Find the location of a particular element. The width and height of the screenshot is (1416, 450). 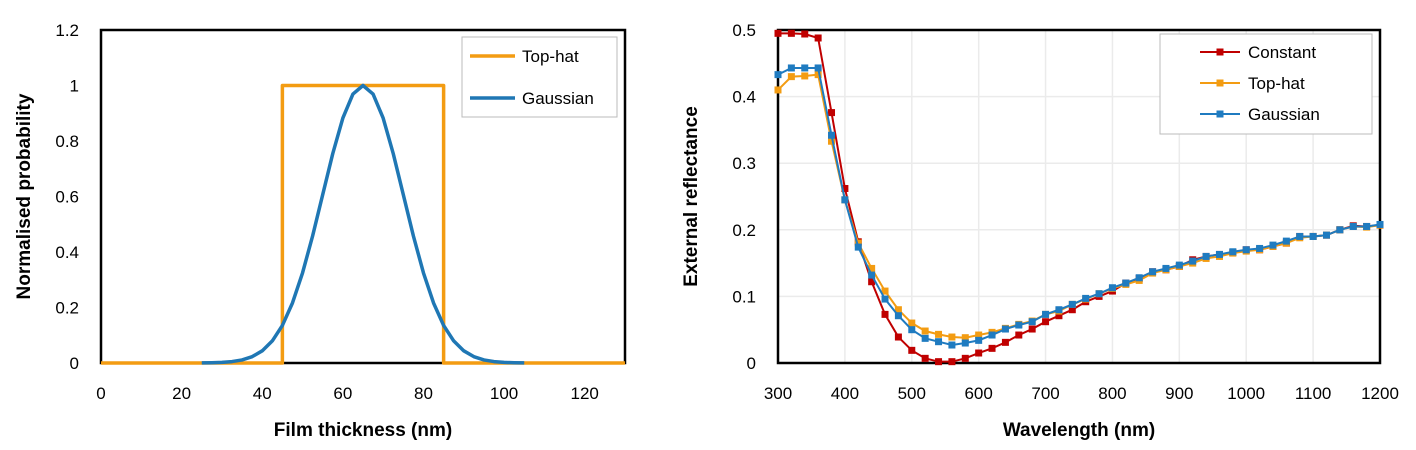

series-line-gaussian is located at coordinates (363, 224).